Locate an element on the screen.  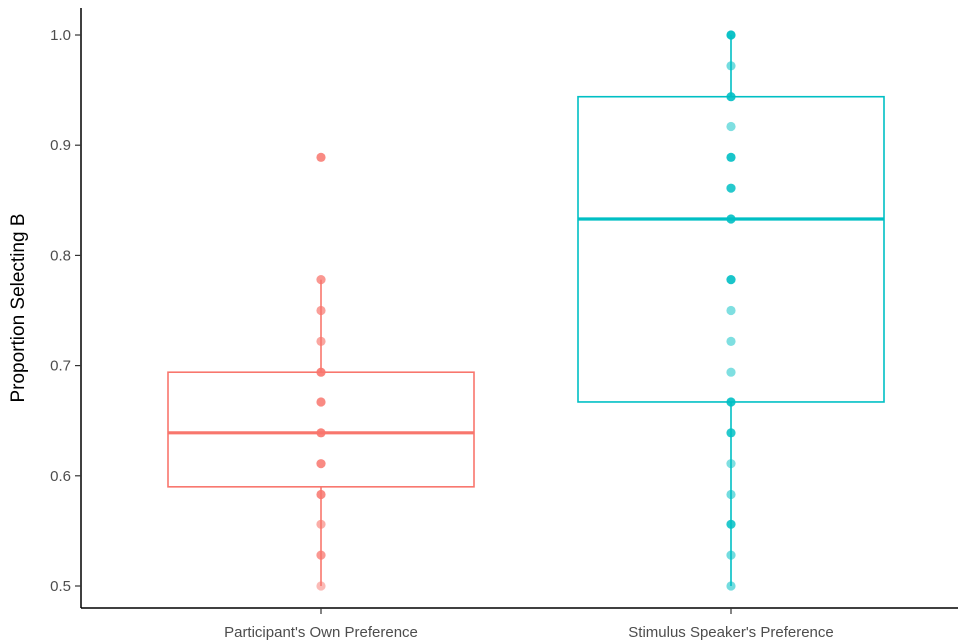
y-tick-label: 0.5 is located at coordinates (60, 586).